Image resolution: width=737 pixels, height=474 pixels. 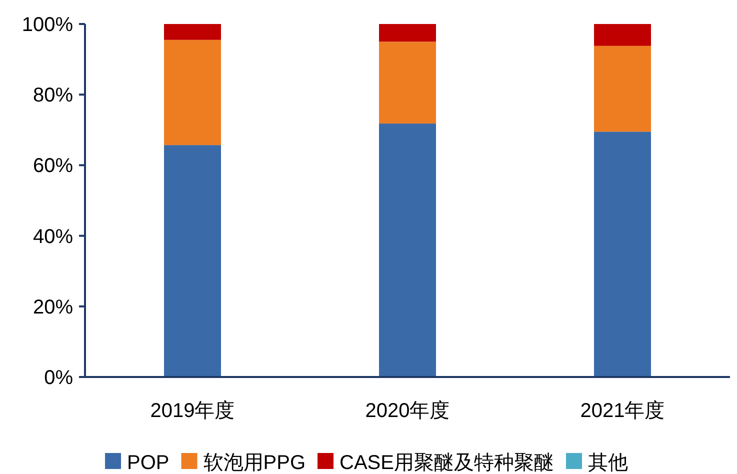 I want to click on legend-label: 其他, so click(x=608, y=463).